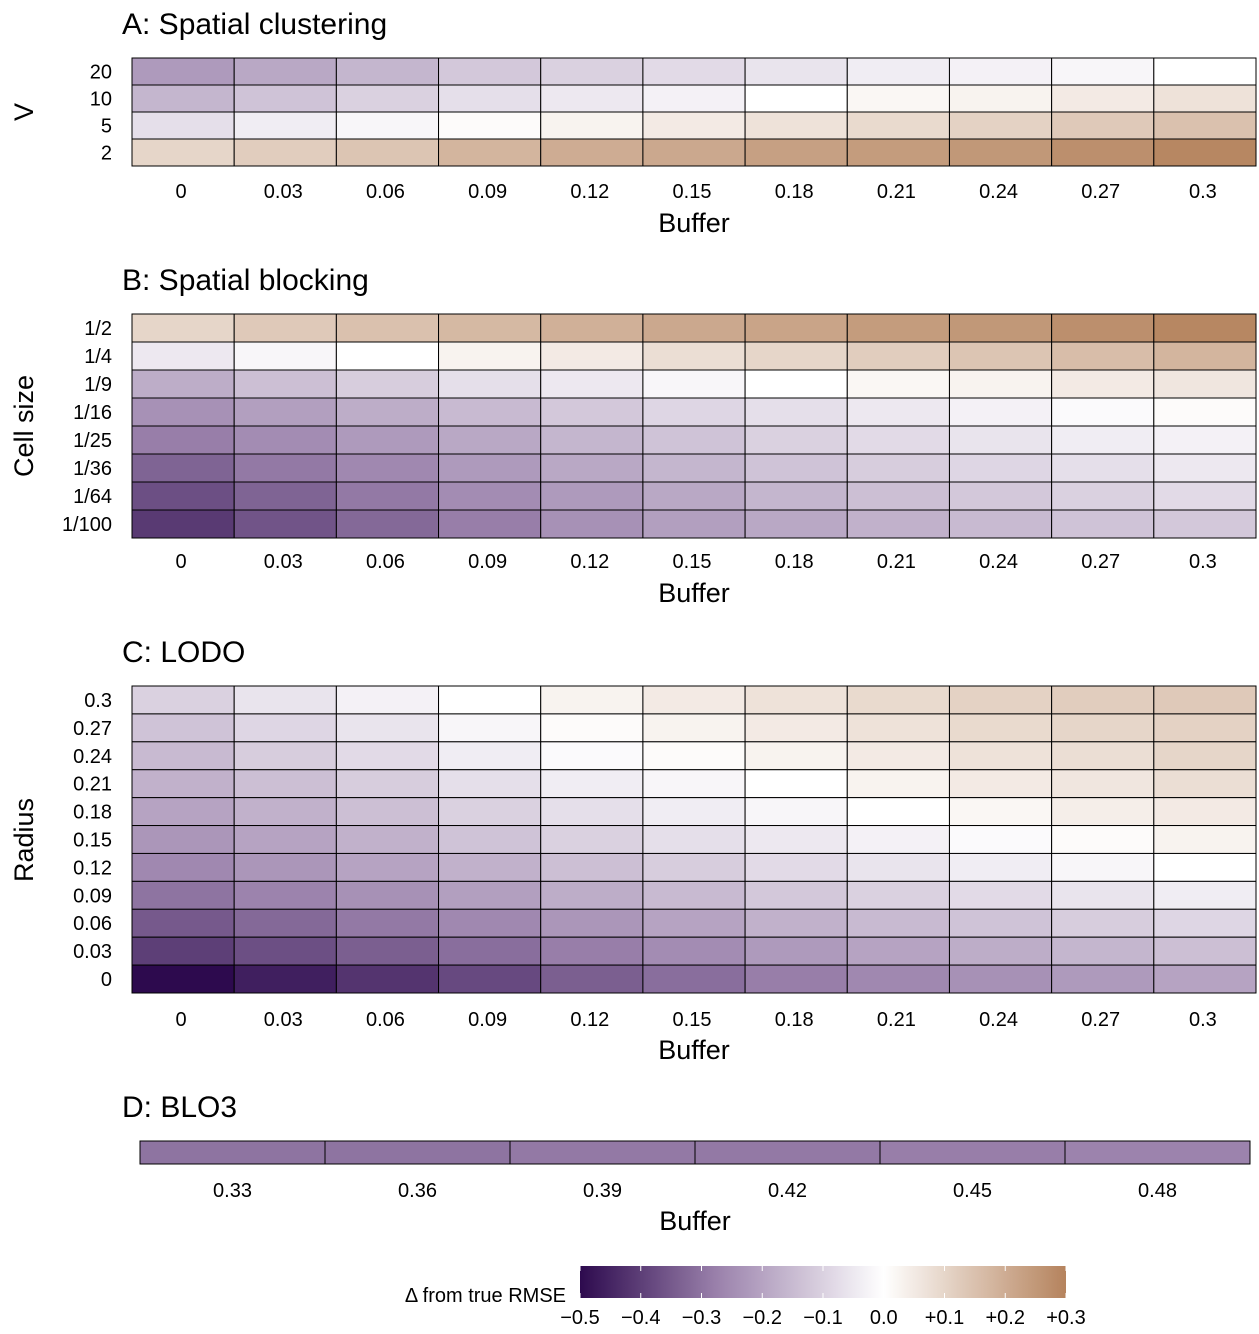 The image size is (1259, 1334). I want to click on heatmap-cell: 1/64 / 0.18: -0.16, so click(796, 496).